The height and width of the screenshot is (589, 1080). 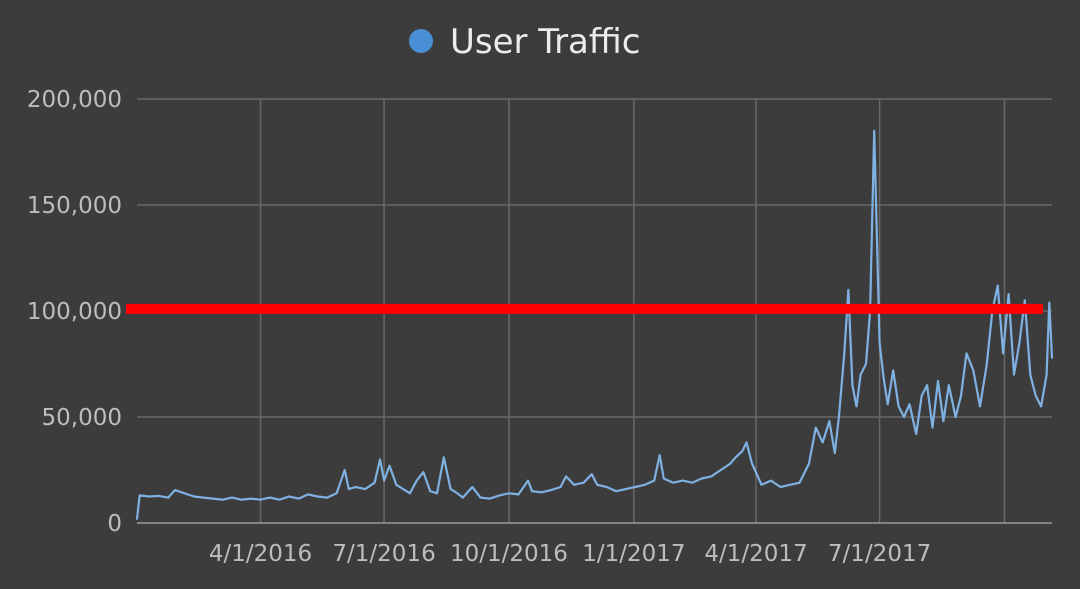 What do you see at coordinates (383, 554) in the screenshot?
I see `x-tick-label: 7/1/2016` at bounding box center [383, 554].